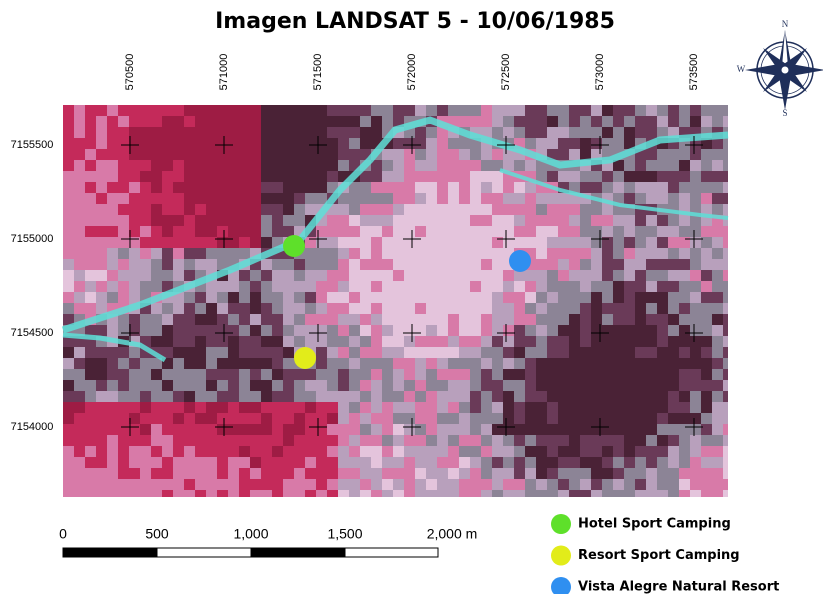 The height and width of the screenshot is (594, 823). I want to click on scale-segment, so click(298, 552).